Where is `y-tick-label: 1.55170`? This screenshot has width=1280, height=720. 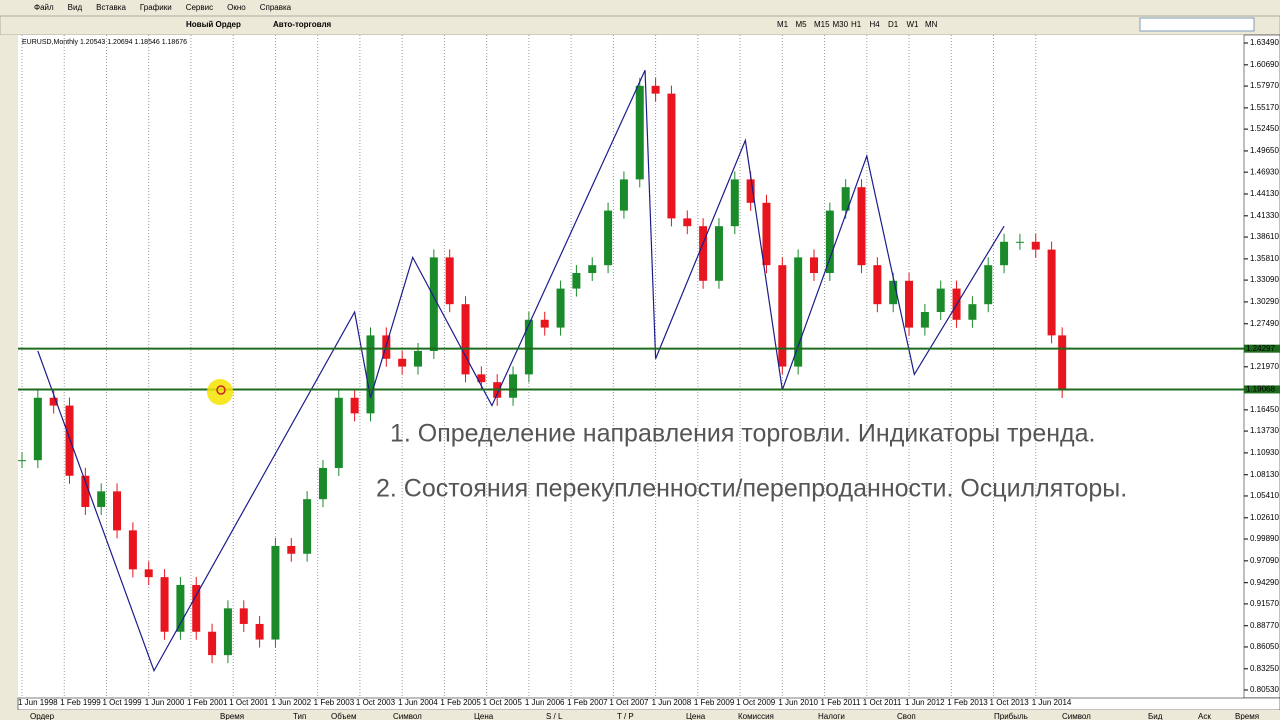 y-tick-label: 1.55170 is located at coordinates (1264, 107).